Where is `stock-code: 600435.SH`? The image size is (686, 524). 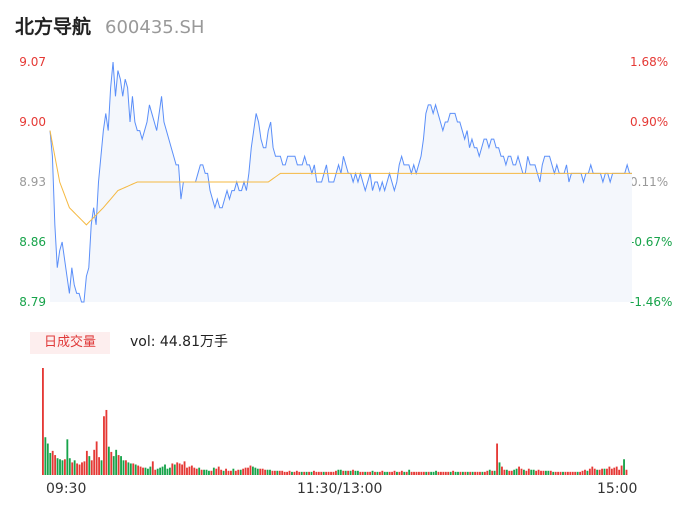
stock-code: 600435.SH is located at coordinates (155, 27).